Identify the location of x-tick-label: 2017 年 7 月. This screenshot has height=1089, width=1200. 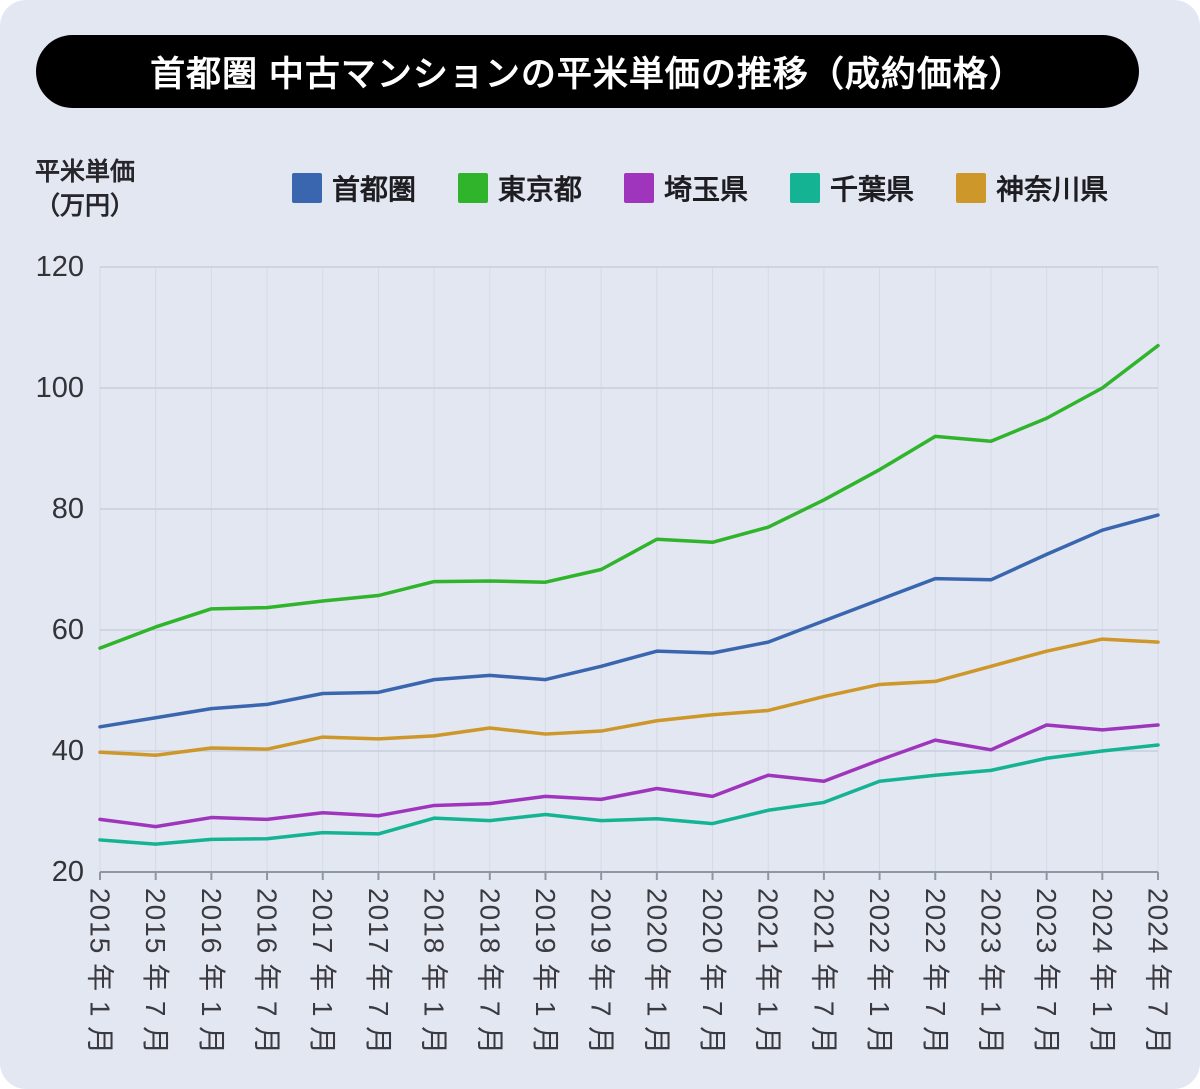
(378, 971).